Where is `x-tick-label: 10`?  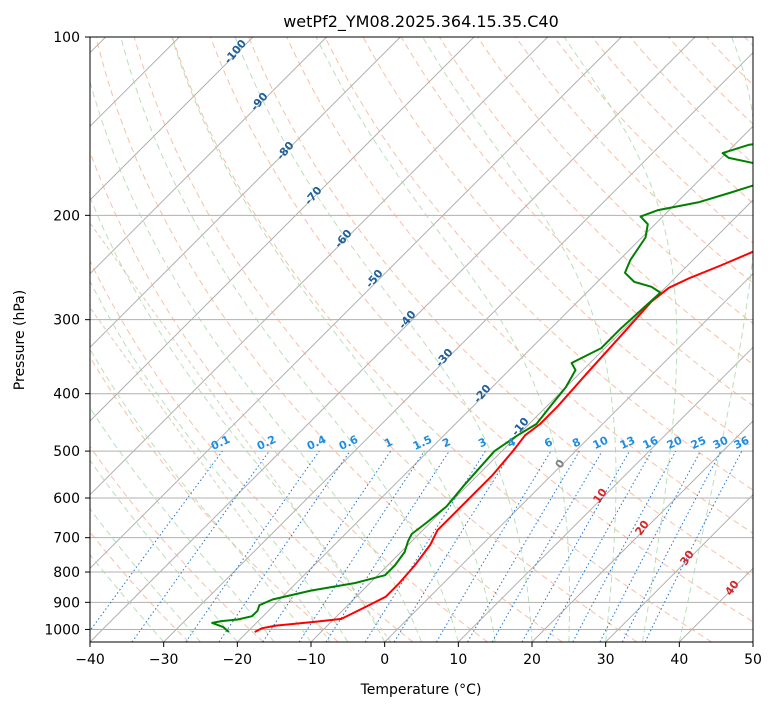 x-tick-label: 10 is located at coordinates (458, 660).